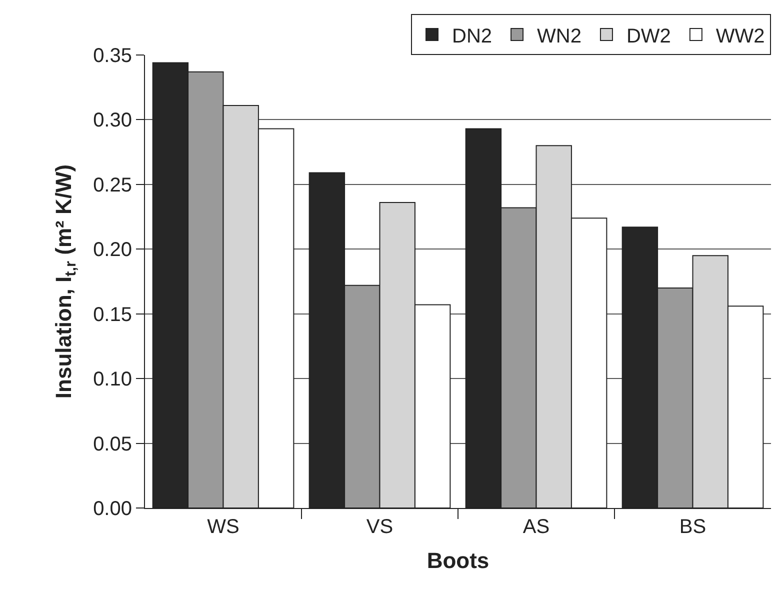 This screenshot has height=605, width=776. I want to click on x-axis-title: Boots, so click(458, 560).